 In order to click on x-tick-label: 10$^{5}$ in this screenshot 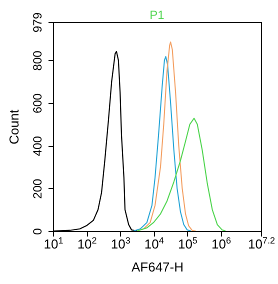, I will do `click(188, 244)`.